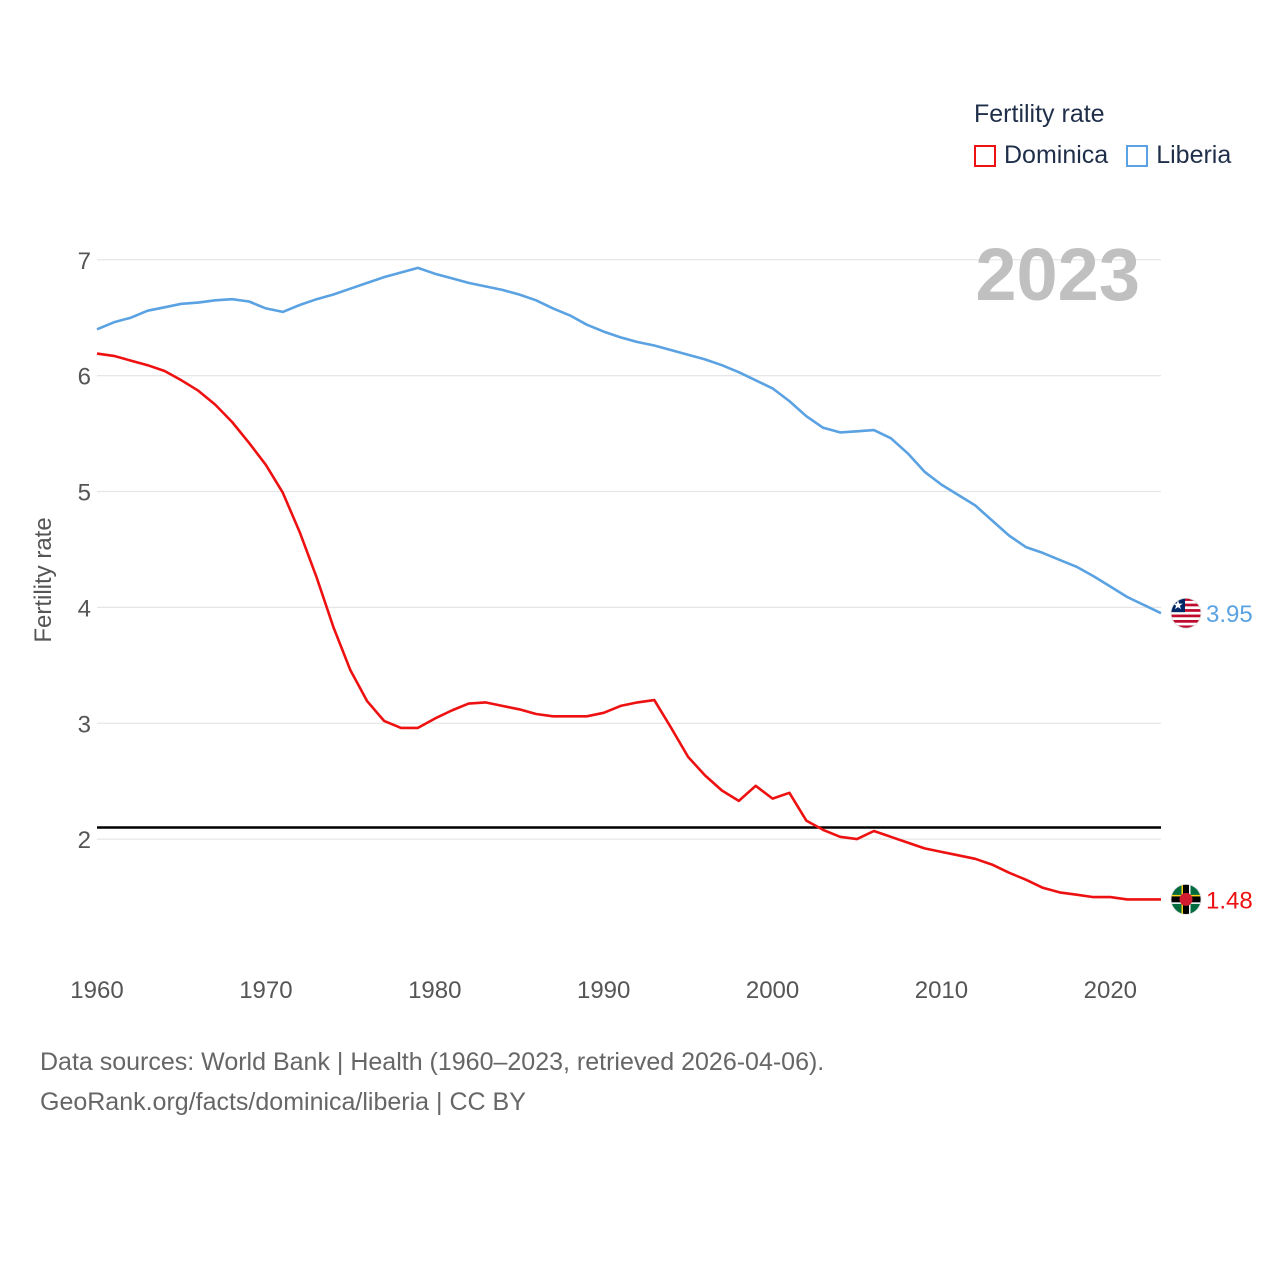 The width and height of the screenshot is (1280, 1280). Describe the element at coordinates (1111, 135) in the screenshot. I see `legend: Fertility rate Dominica Liberia` at that location.